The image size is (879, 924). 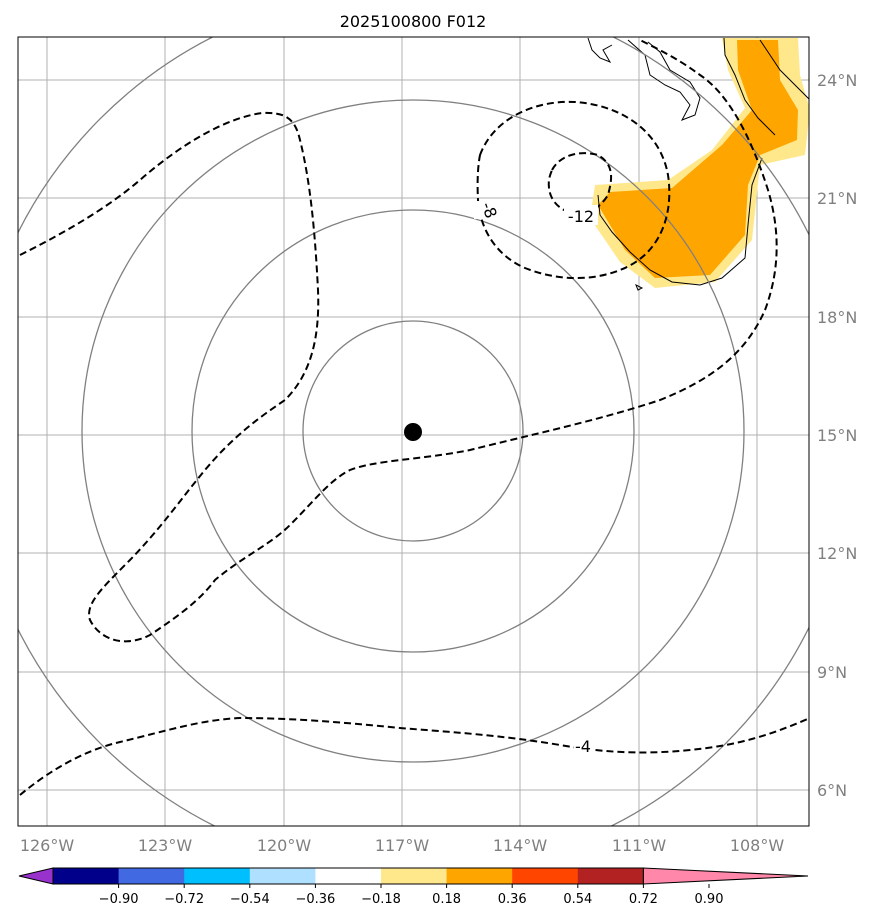 I want to click on colorbar-tick-label: 0.36, so click(x=512, y=899).